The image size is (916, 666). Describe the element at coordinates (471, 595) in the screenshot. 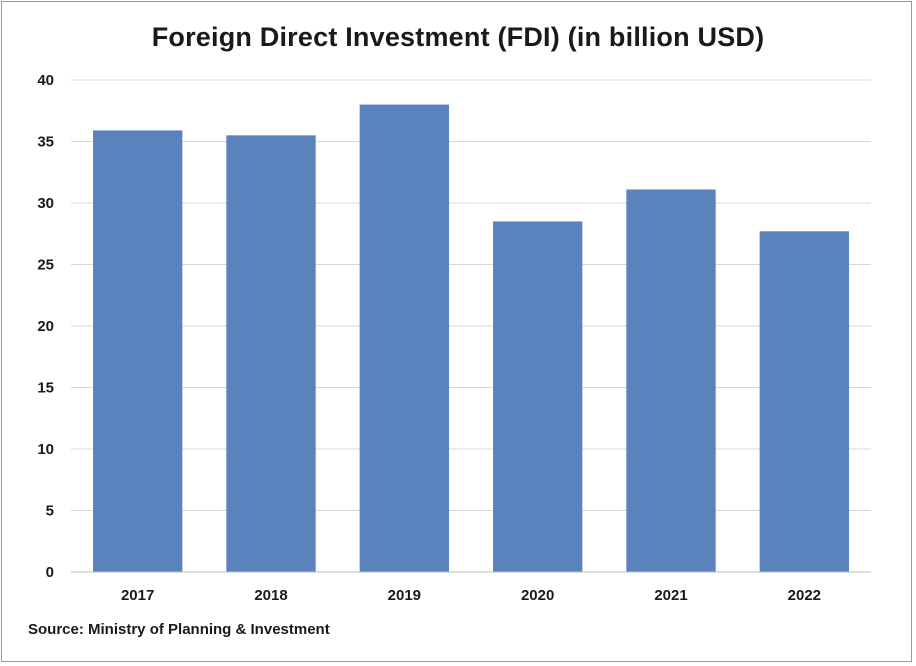

I see `x-axis-ticks: 2017 2018 2019 2020 2021 2022` at that location.